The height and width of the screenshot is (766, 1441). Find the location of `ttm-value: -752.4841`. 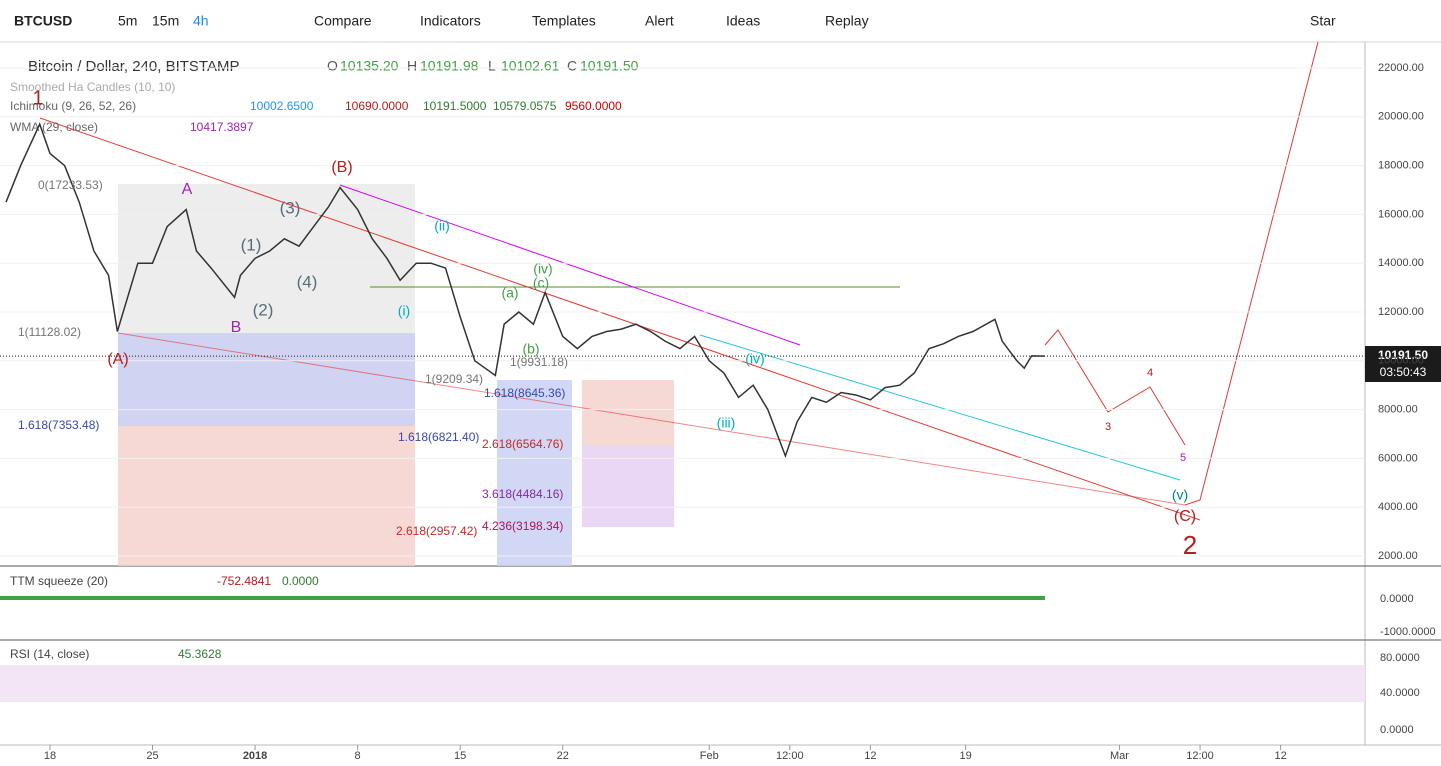

ttm-value: -752.4841 is located at coordinates (244, 581).